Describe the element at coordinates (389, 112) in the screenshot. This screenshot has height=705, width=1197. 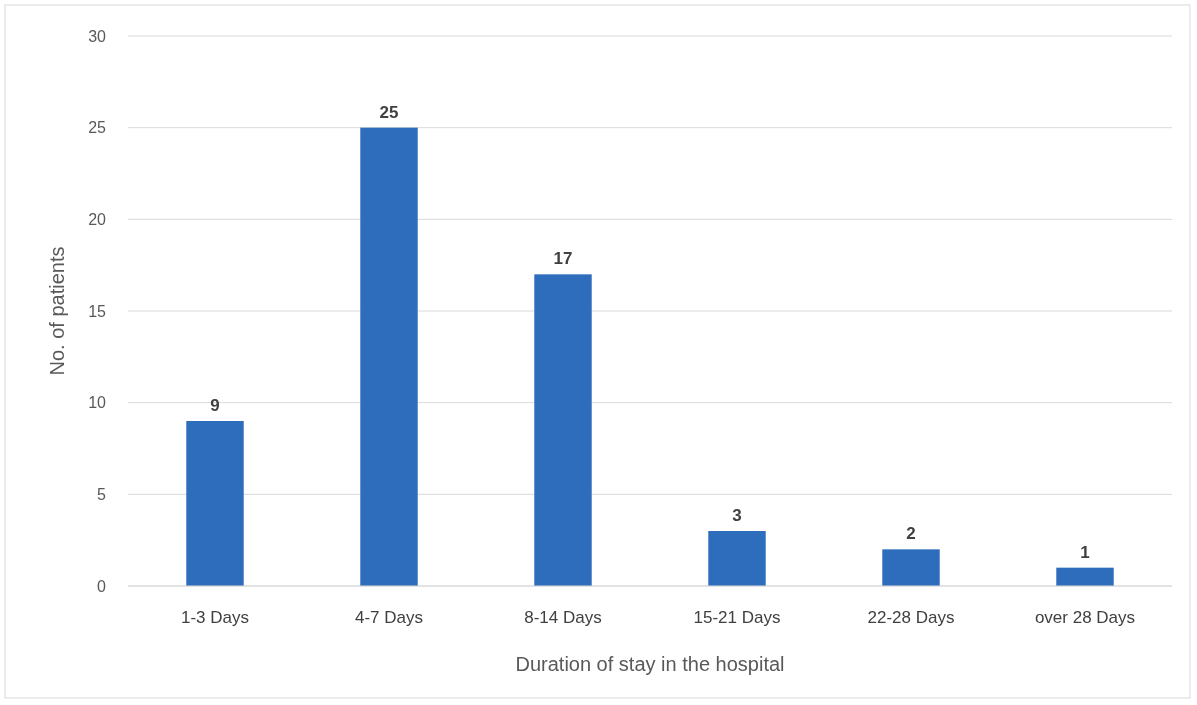
I see `data-label: 25` at that location.